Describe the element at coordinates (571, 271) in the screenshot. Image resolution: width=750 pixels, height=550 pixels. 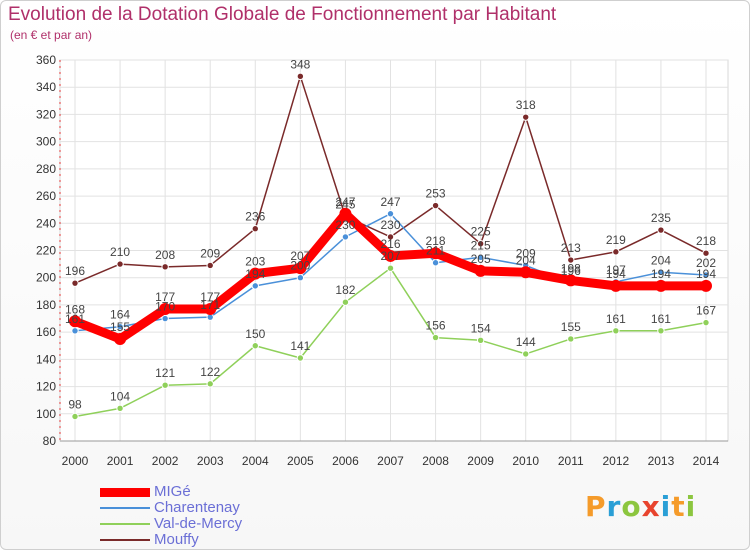
I see `data-label: 196` at that location.